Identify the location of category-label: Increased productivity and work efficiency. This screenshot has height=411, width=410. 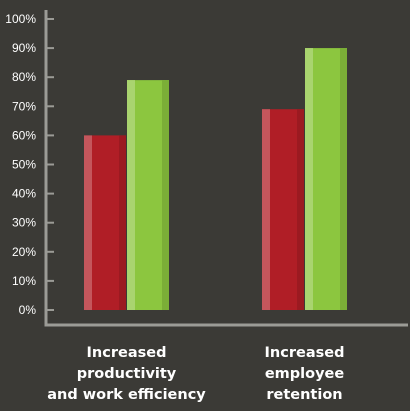
(126, 374).